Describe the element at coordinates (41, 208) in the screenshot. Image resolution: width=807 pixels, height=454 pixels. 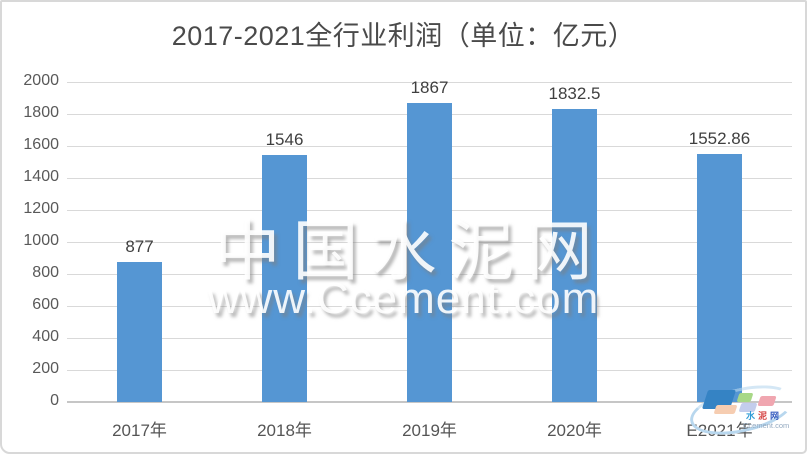
I see `y-tick-label: 1200` at that location.